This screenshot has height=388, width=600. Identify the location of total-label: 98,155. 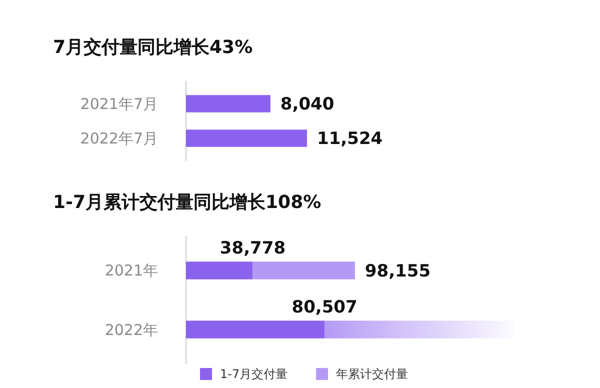
(397, 271).